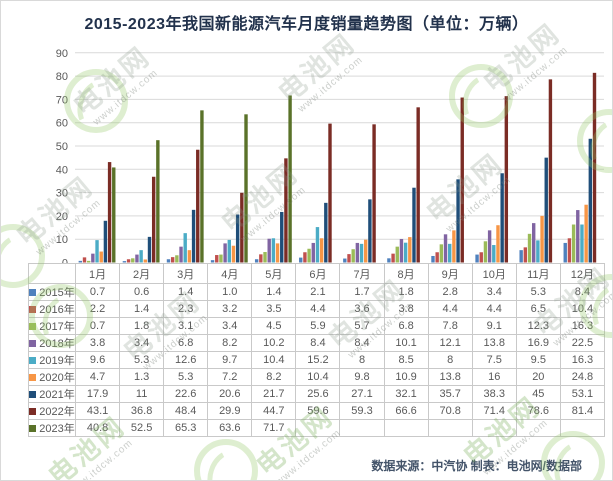  I want to click on bar-2018年-6月, so click(313, 252).